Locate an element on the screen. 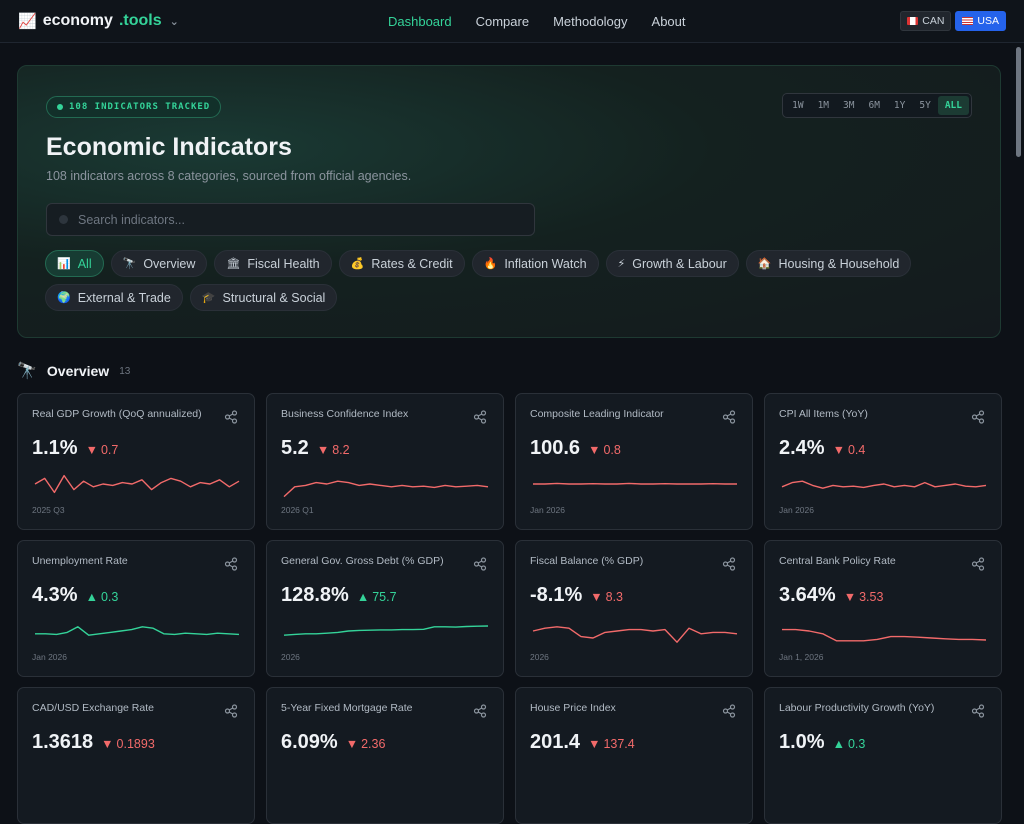  category-icon: 🌍 is located at coordinates (64, 297).